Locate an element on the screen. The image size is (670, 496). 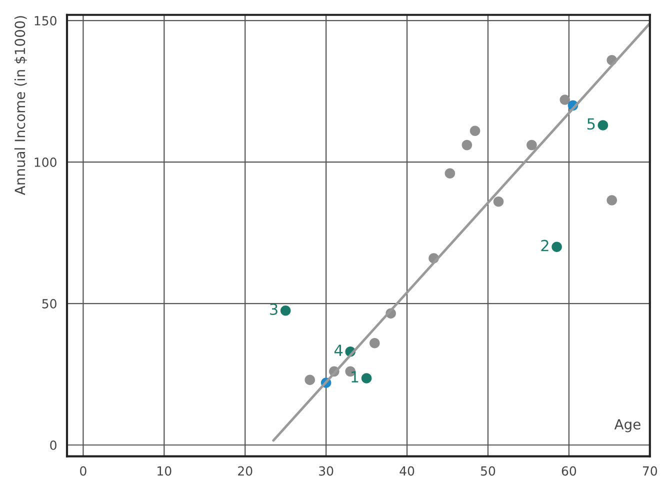
x-tick-label: 20 is located at coordinates (245, 471).